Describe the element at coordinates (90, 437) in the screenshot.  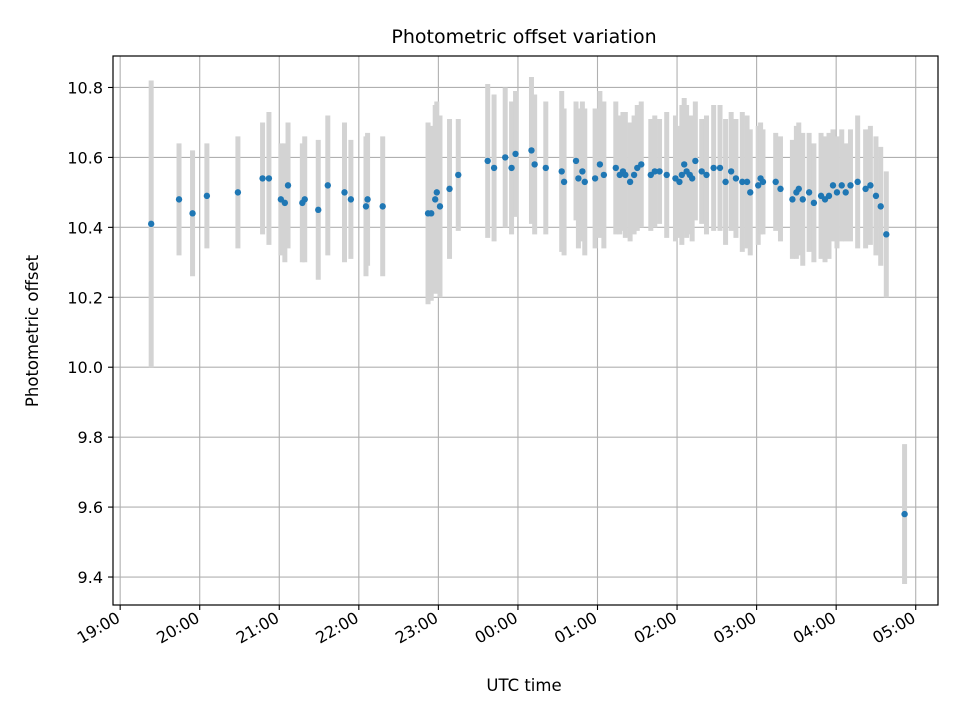
I see `y-tick-label: 9.8` at that location.